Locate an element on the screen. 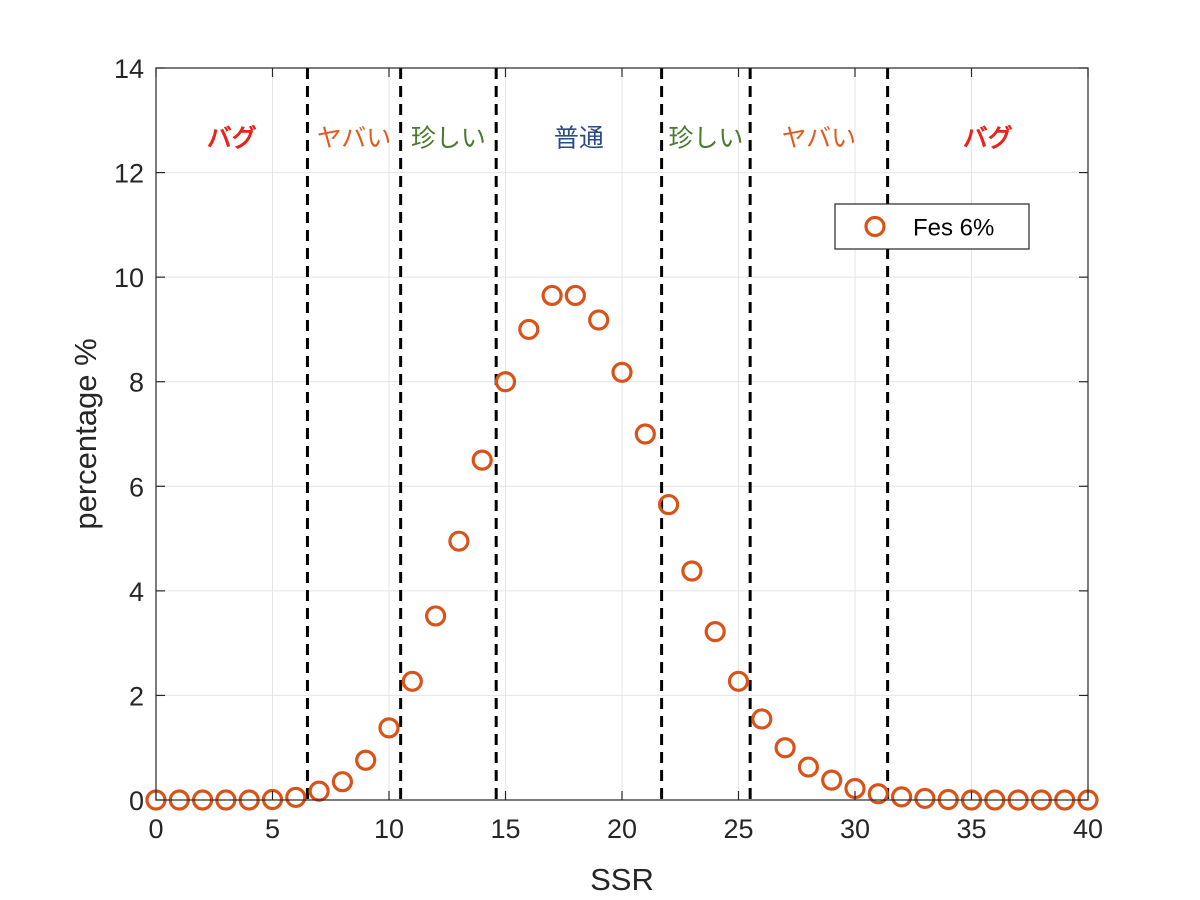 The height and width of the screenshot is (900, 1200). y-tick-labels: 0 2 4 6 8 10 12 14 is located at coordinates (129, 435).